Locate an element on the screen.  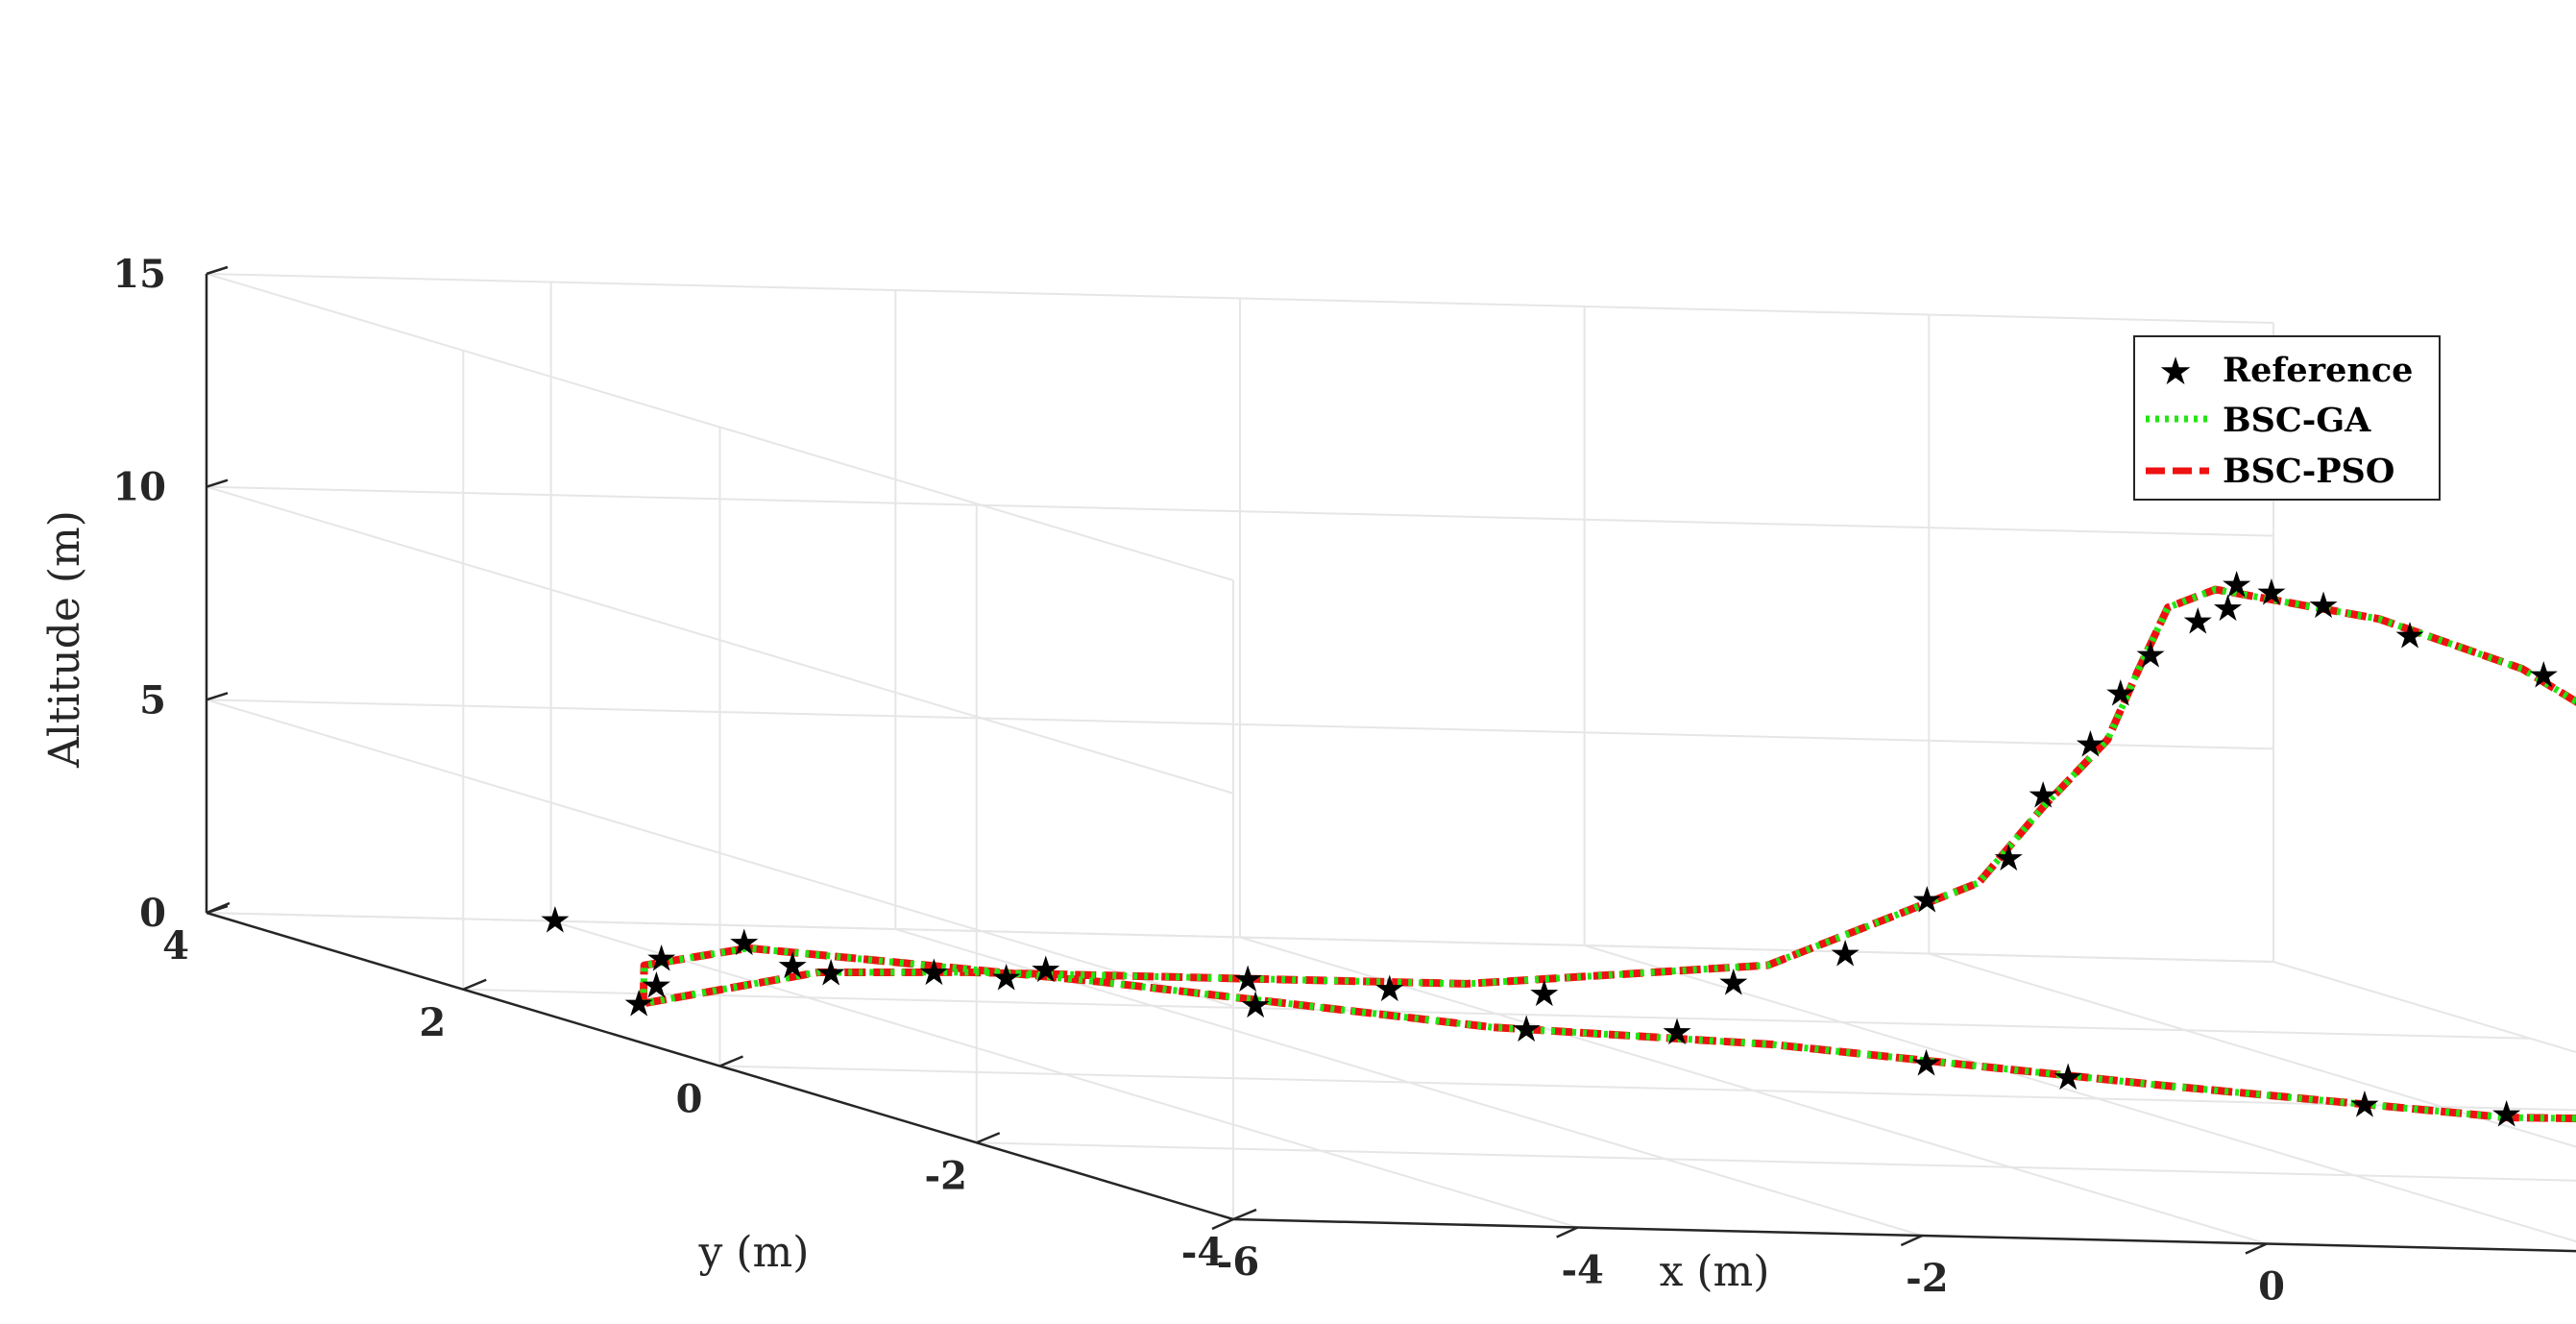
y-tick-label: -4 is located at coordinates (1203, 1253).